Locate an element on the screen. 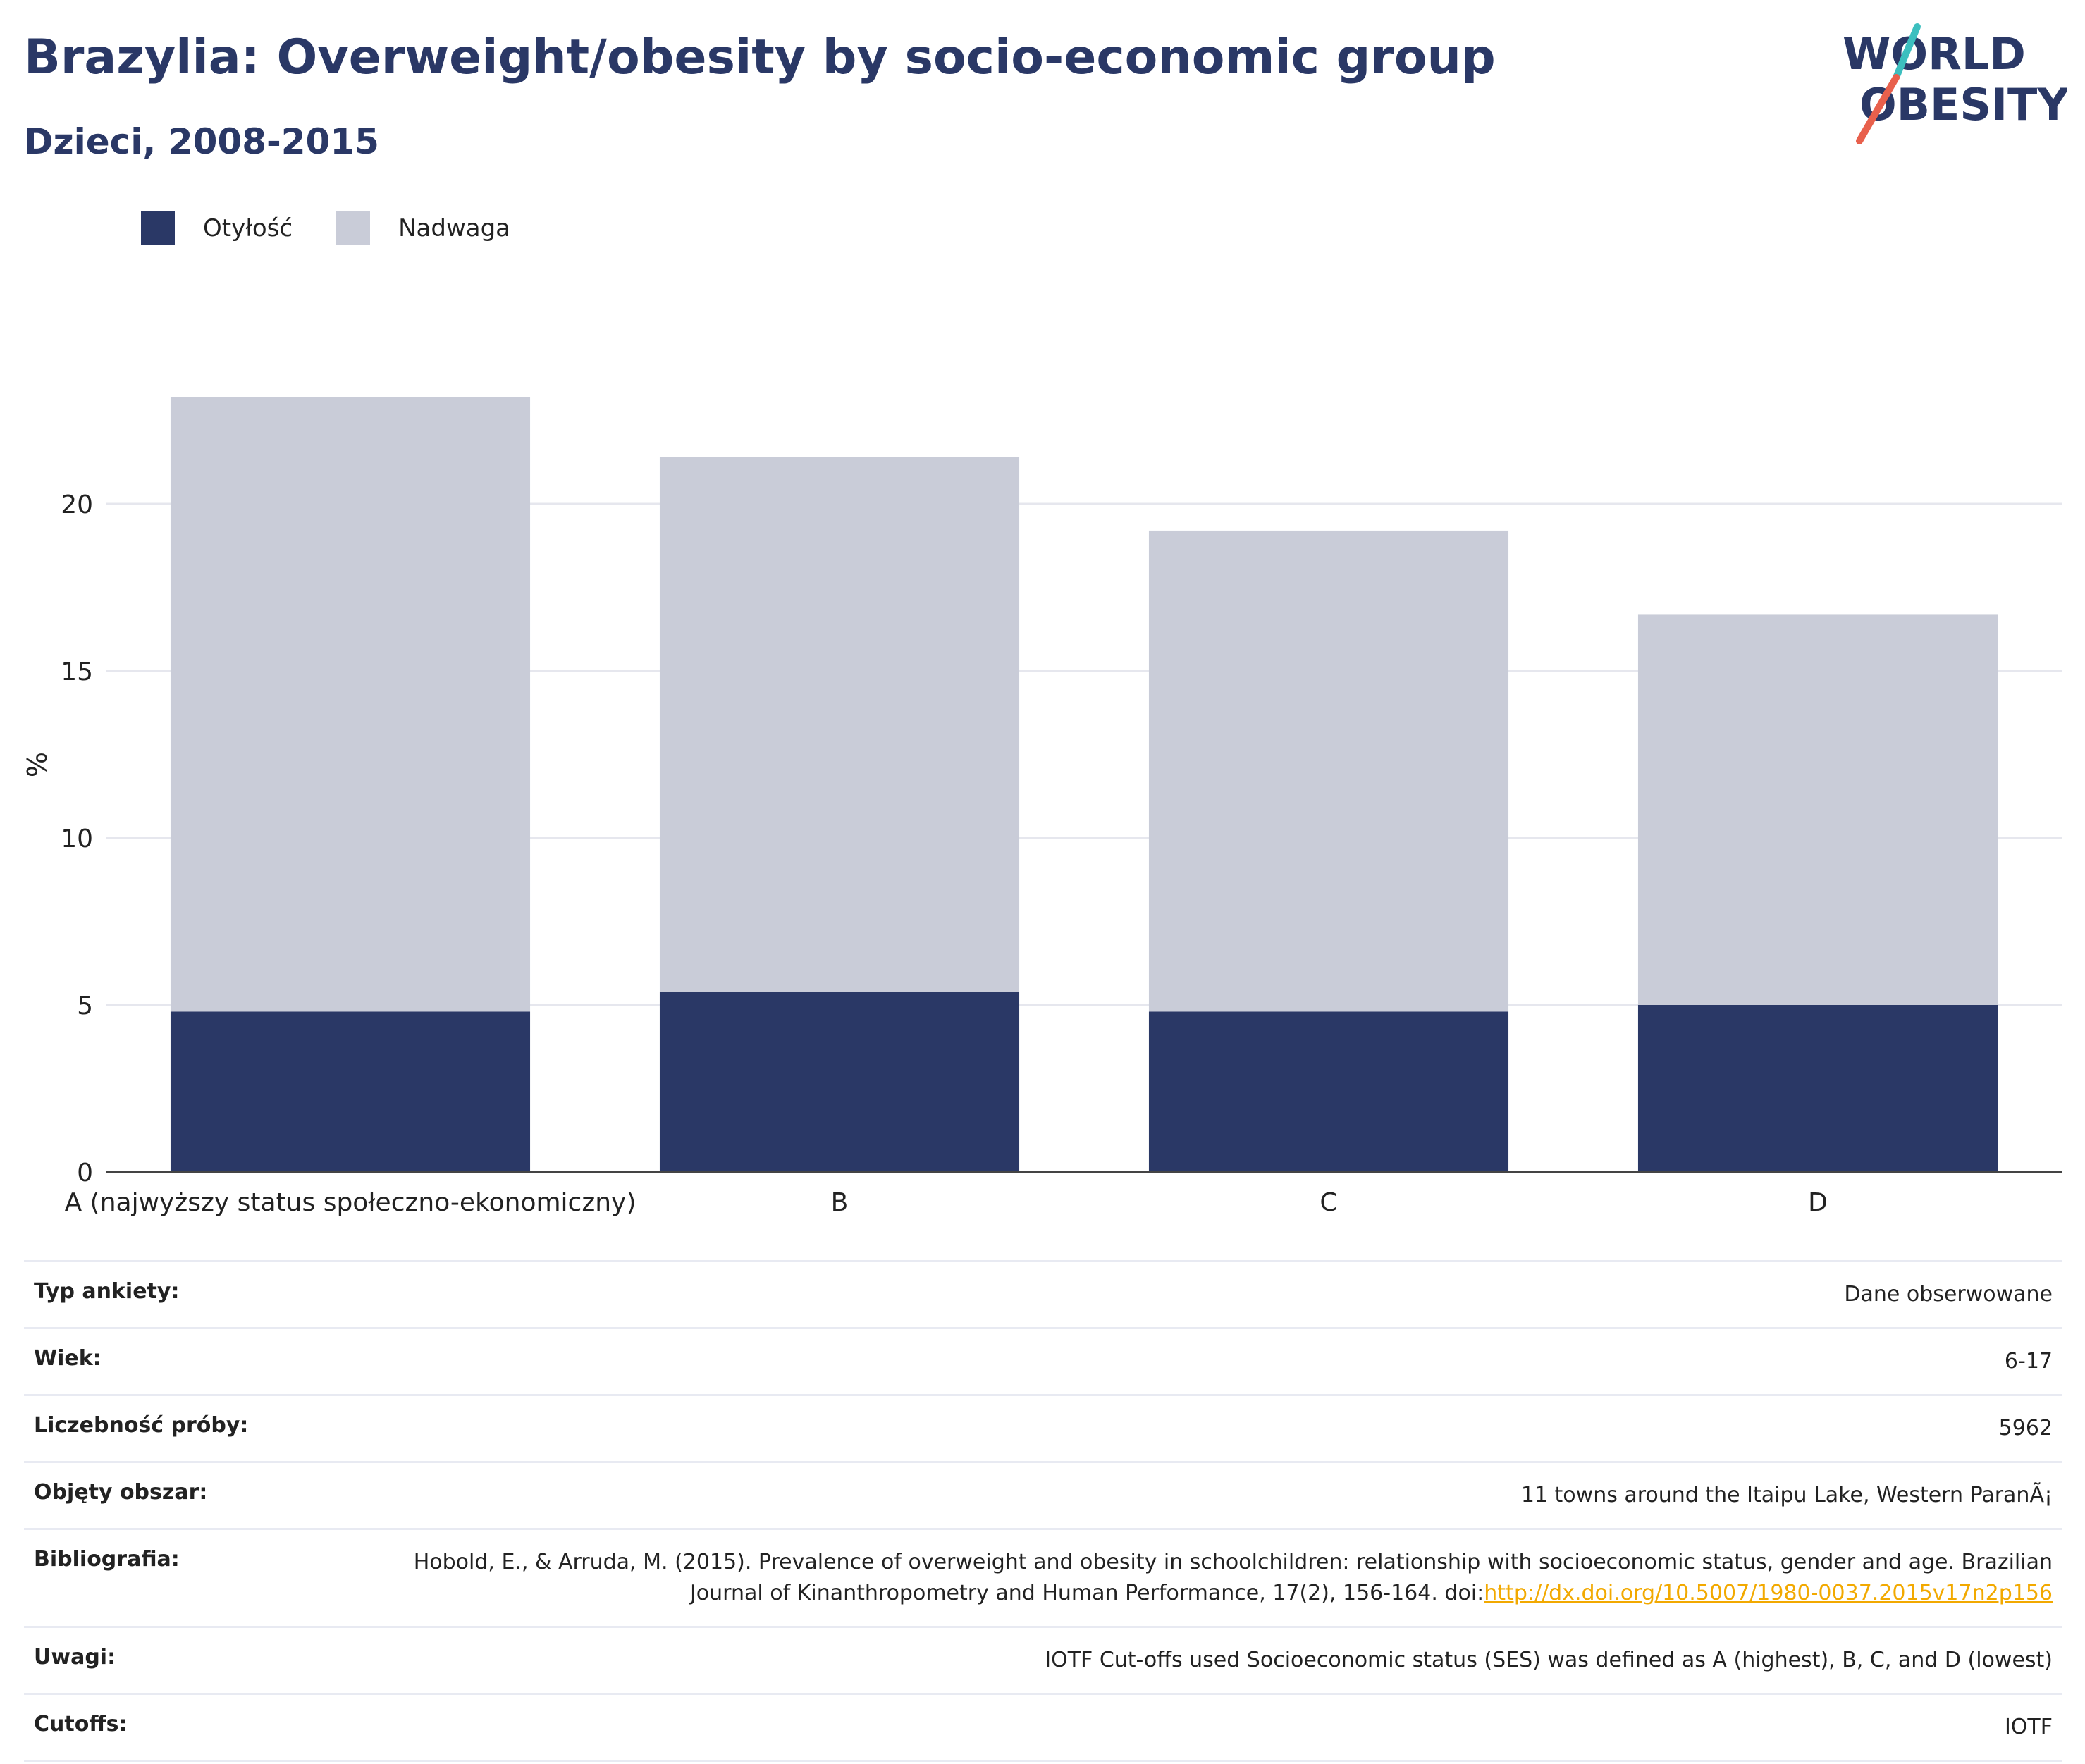 The height and width of the screenshot is (1764, 2085). y-tick-label: 15 is located at coordinates (77, 672).